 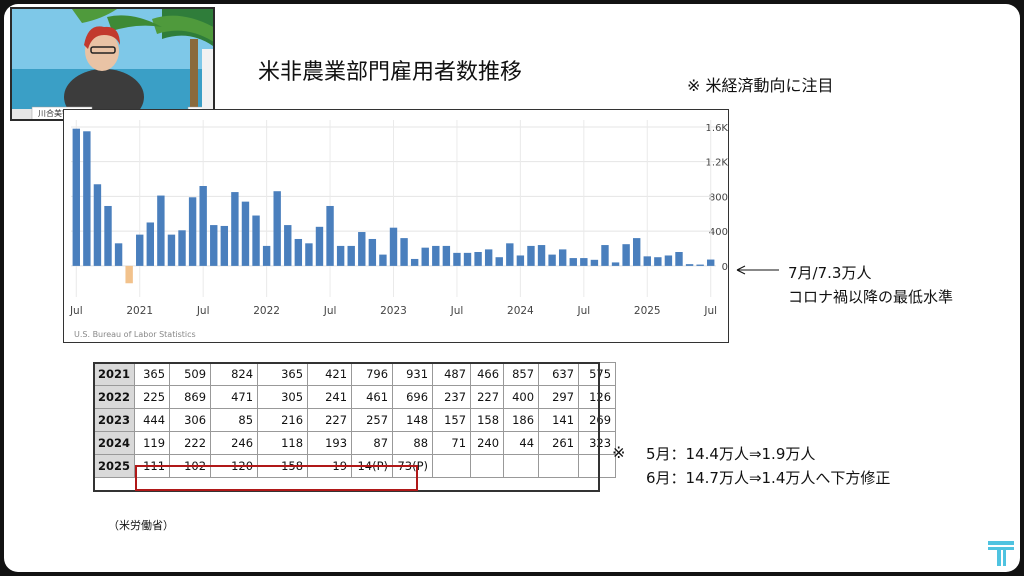 What do you see at coordinates (647, 311) in the screenshot?
I see `x-tick-label: 2025` at bounding box center [647, 311].